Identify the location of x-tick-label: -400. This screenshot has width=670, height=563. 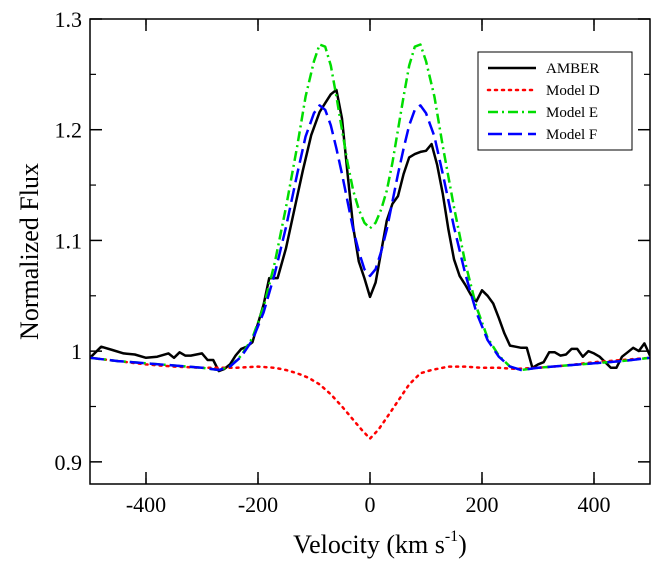
(146, 504).